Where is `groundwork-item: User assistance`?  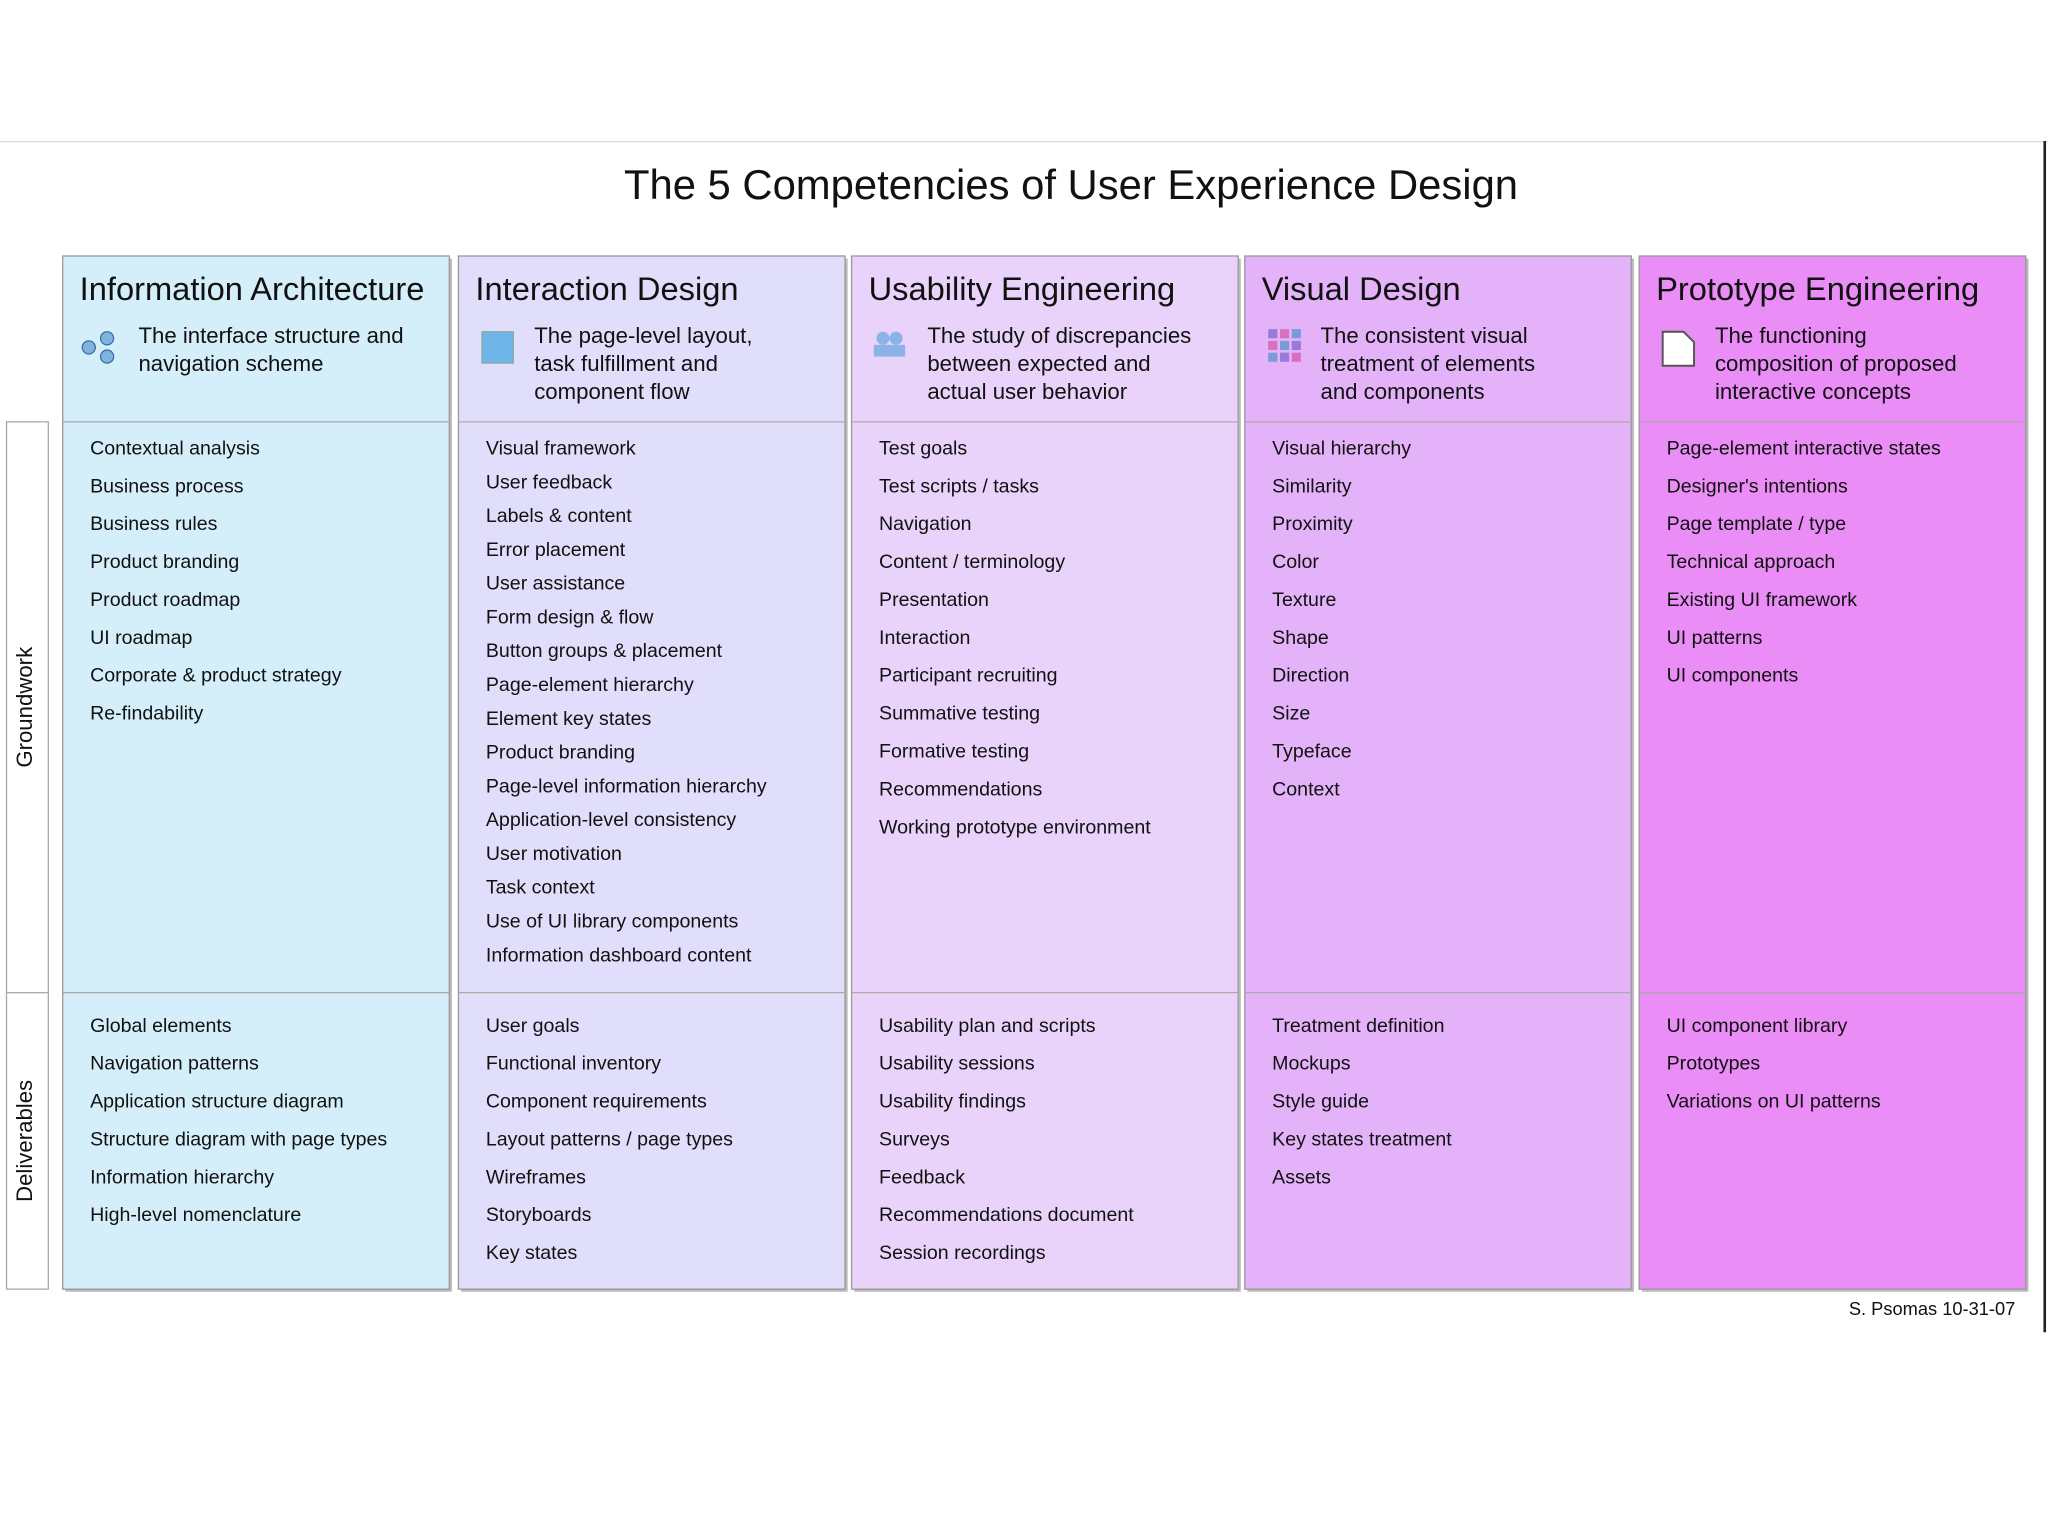
groundwork-item: User assistance is located at coordinates (555, 584).